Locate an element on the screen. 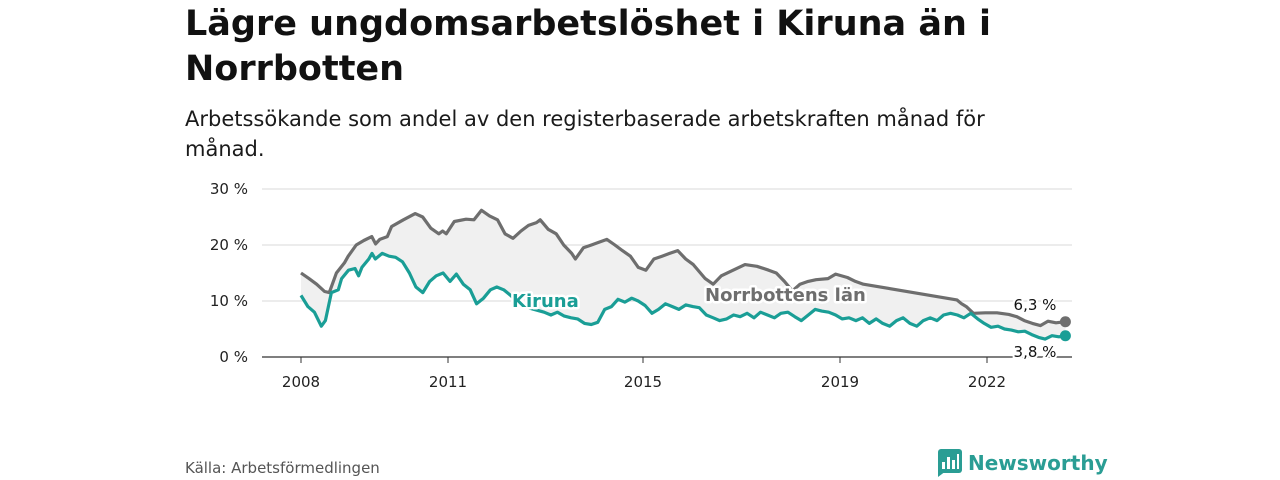  series-label-kiruna: Kiruna is located at coordinates (545, 301).